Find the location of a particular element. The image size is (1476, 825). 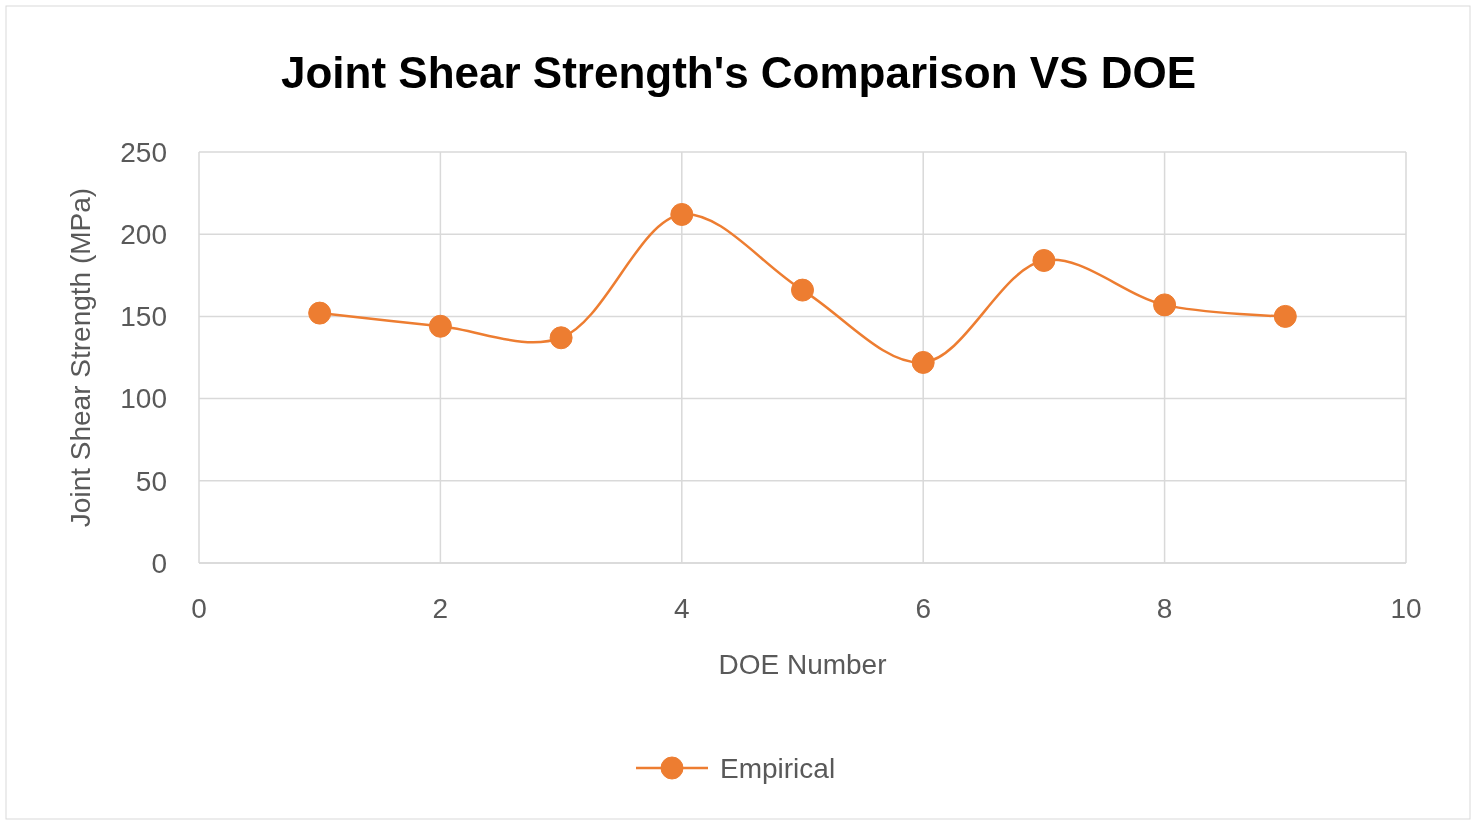

x-tick-label: 8 is located at coordinates (1164, 608).